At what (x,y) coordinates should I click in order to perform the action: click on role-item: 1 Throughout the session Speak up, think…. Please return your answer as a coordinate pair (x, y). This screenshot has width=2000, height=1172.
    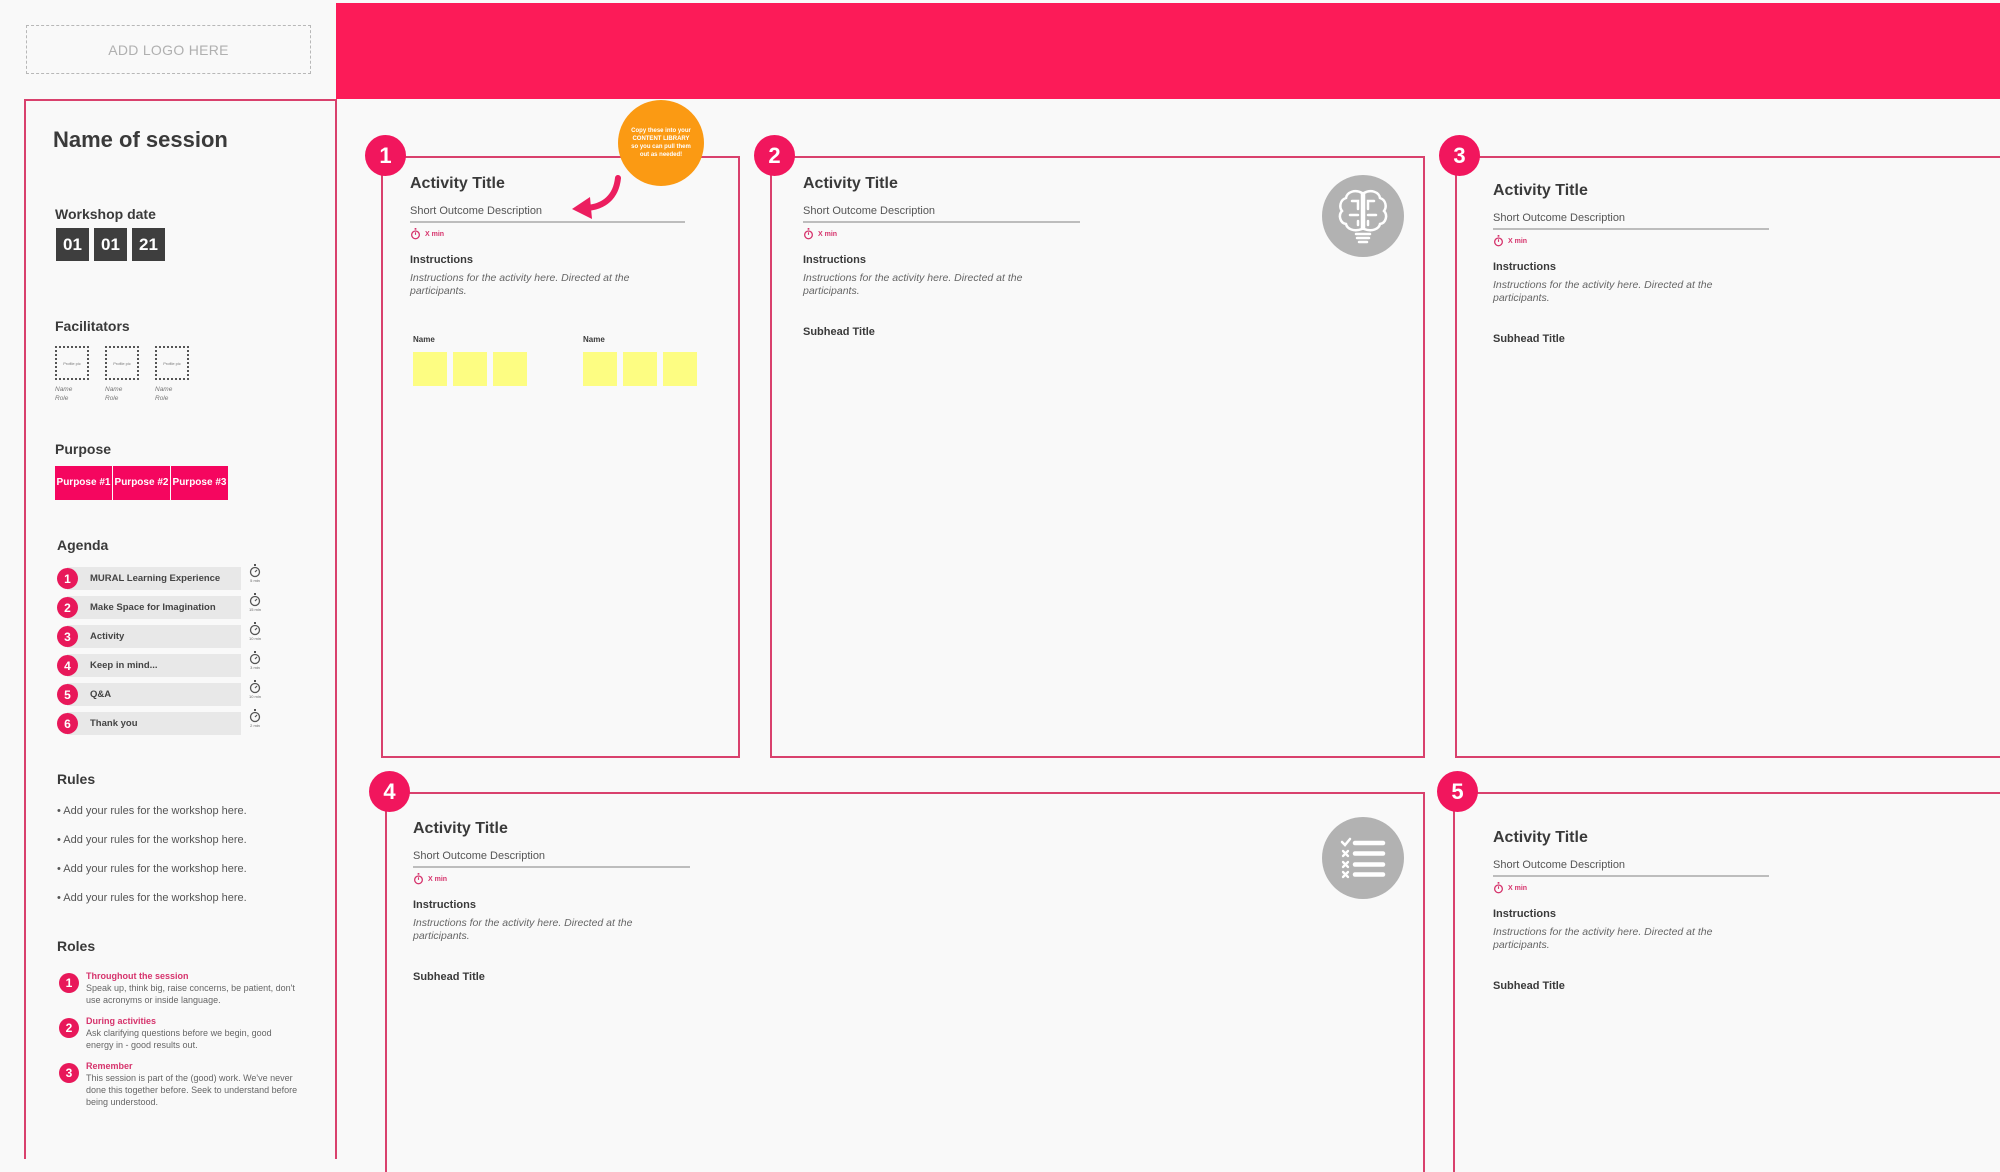
    Looking at the image, I should click on (178, 988).